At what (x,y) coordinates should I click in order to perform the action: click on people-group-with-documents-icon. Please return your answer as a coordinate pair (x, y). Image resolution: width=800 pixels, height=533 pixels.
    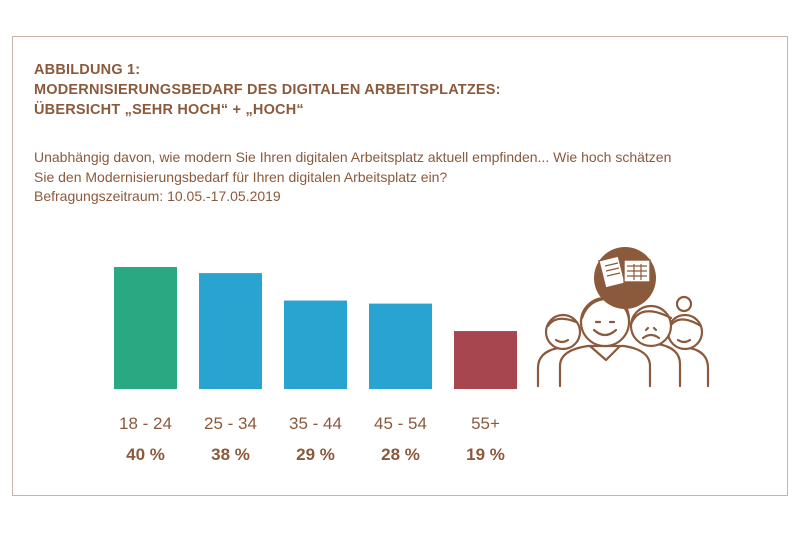
    Looking at the image, I should click on (623, 317).